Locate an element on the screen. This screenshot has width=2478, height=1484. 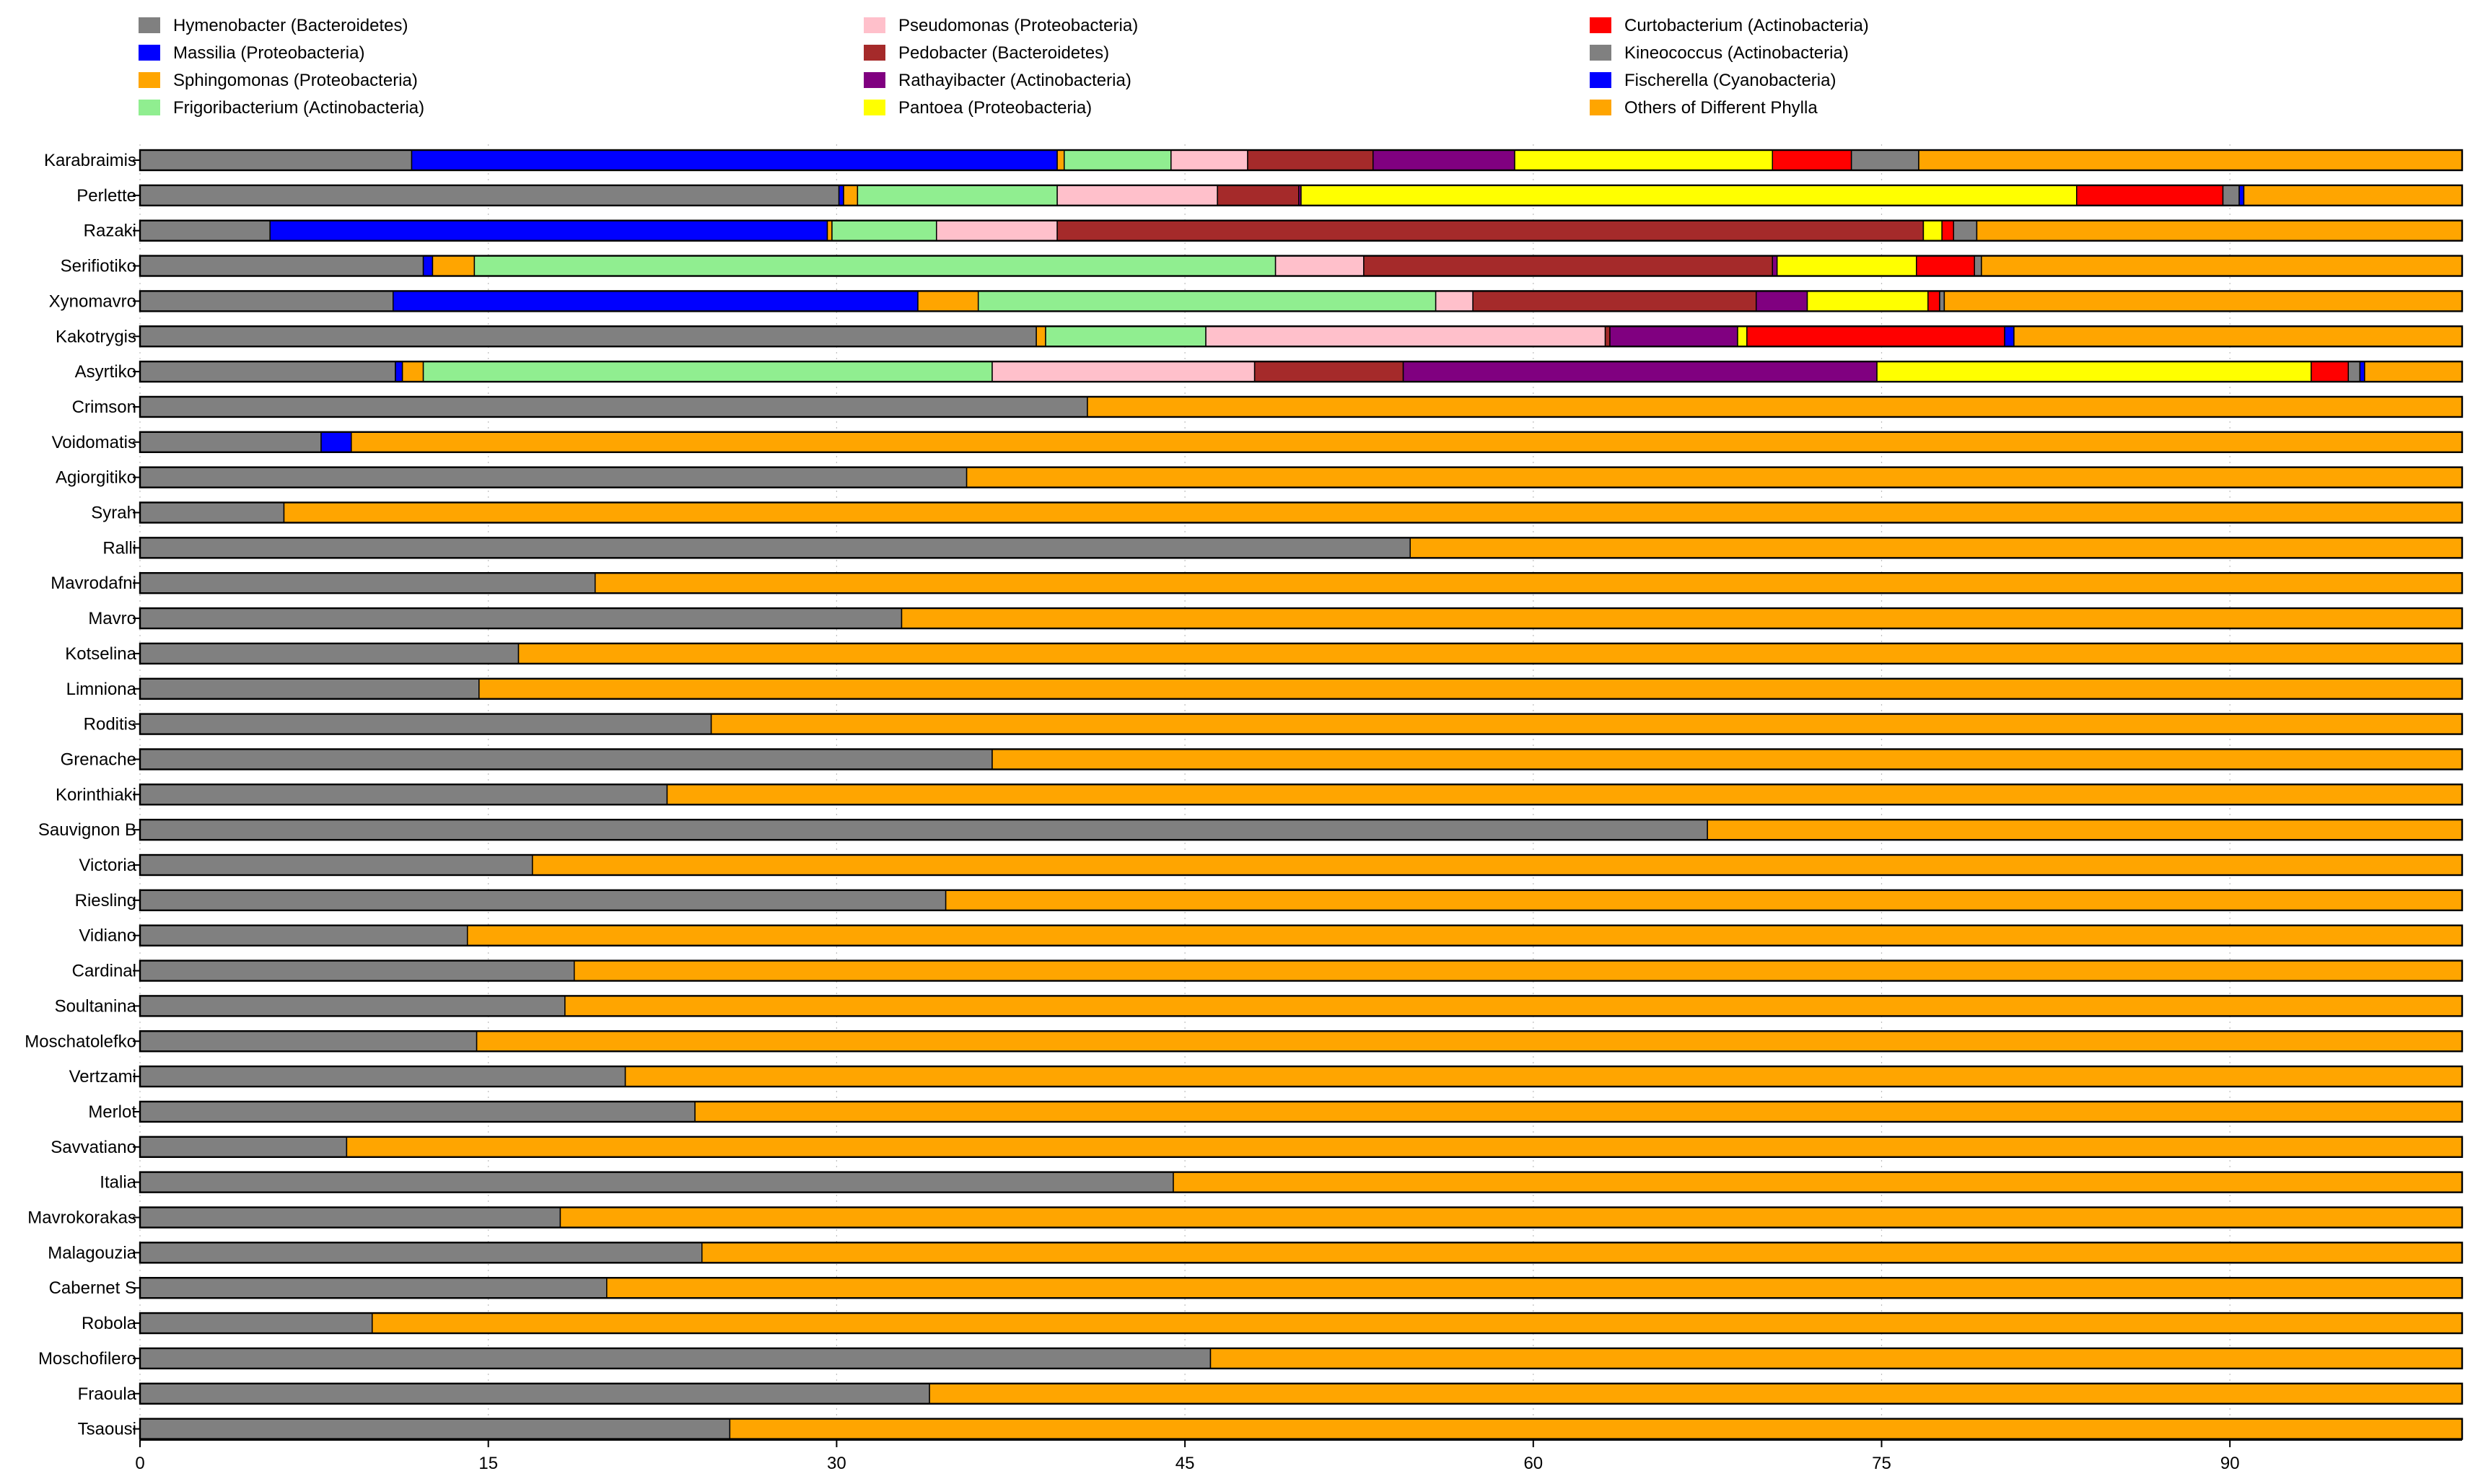
y-label-moschofilero: Moschofilero is located at coordinates (87, 1359).